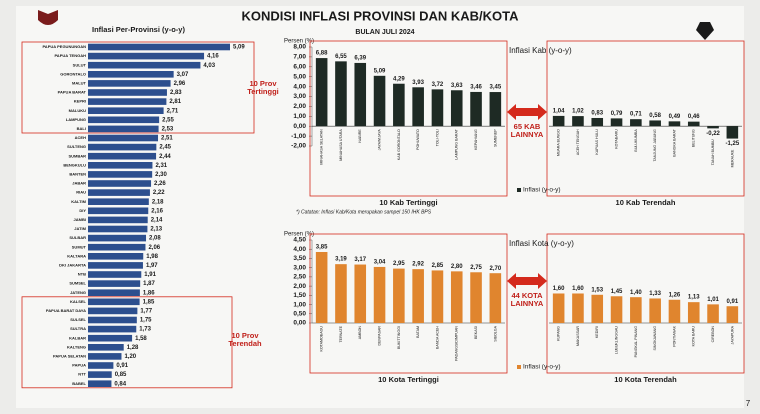  I want to click on category-label: RIAU, so click(81, 192).